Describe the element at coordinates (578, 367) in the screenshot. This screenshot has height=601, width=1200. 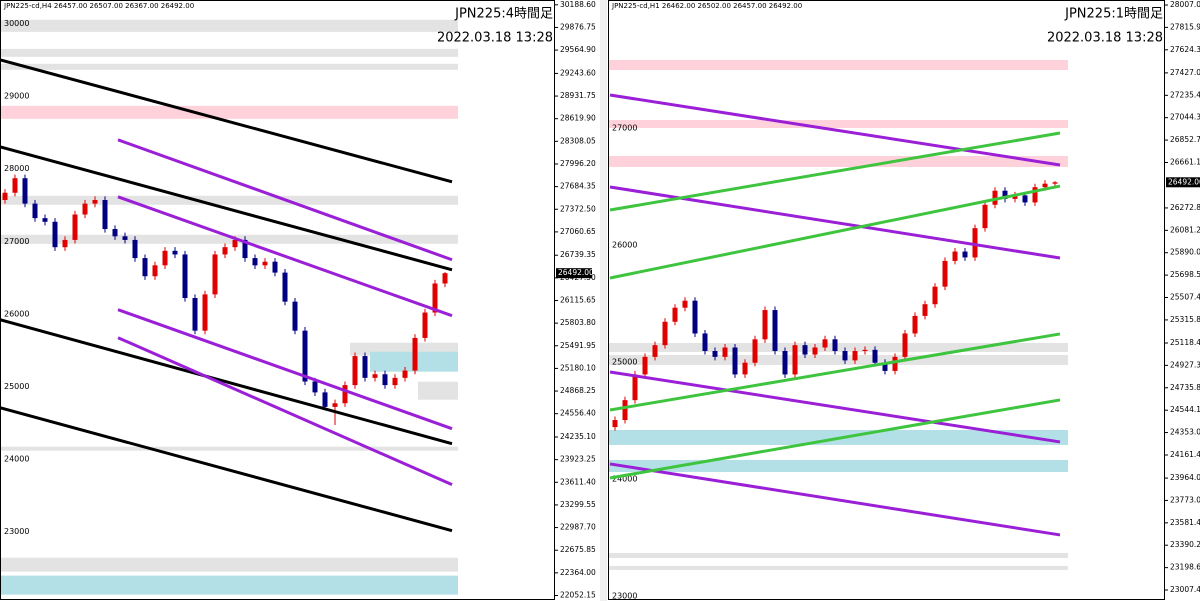
I see `y-tick-label: 25180.10` at that location.